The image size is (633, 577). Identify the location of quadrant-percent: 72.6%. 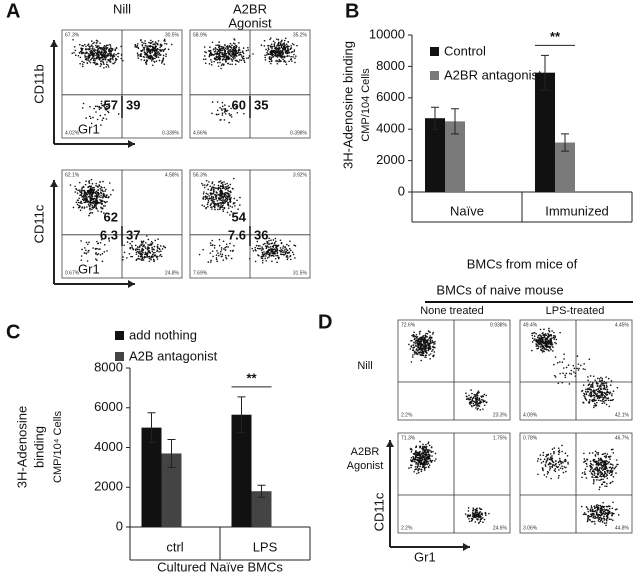
(408, 325).